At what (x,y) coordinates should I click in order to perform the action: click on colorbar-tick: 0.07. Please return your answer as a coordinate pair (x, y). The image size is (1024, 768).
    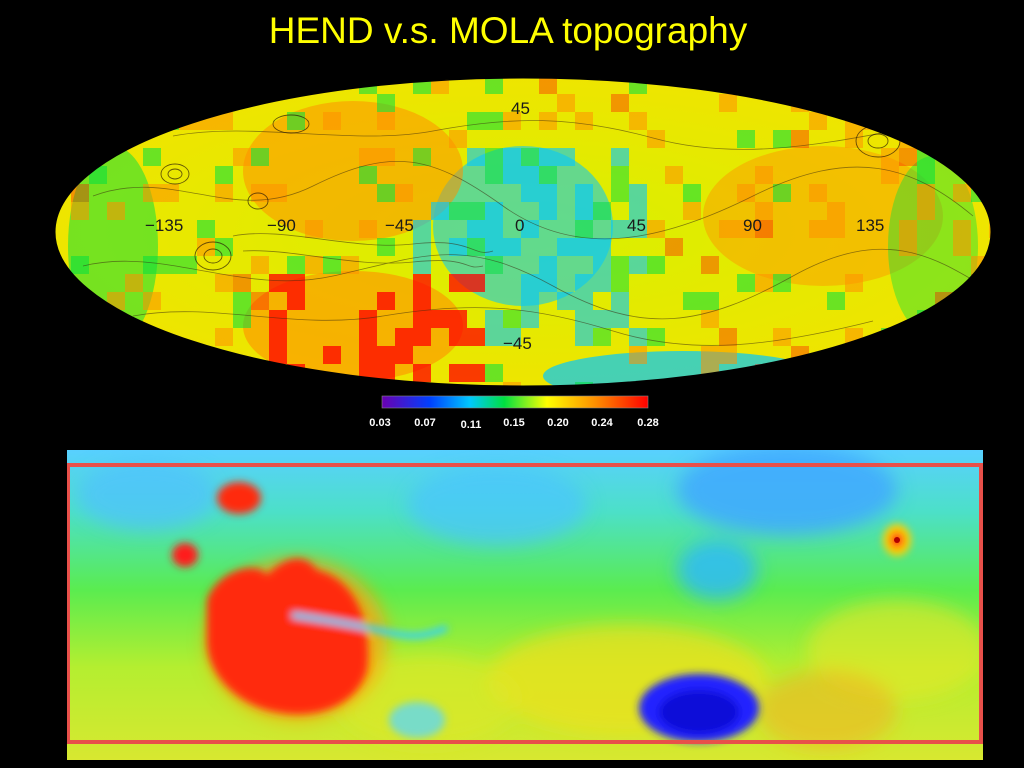
    Looking at the image, I should click on (424, 423).